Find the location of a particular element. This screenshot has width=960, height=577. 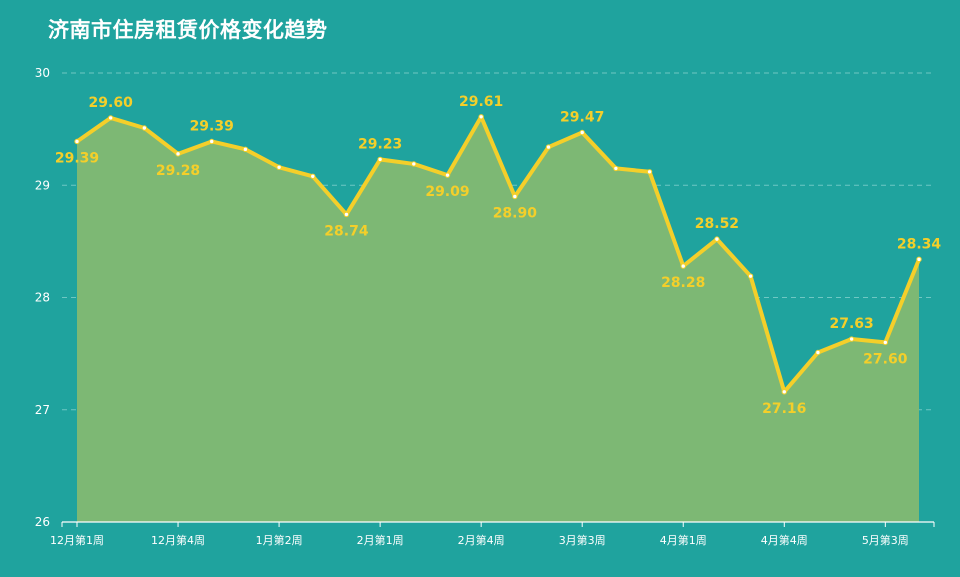

y-tick-label: 29 is located at coordinates (42, 185).